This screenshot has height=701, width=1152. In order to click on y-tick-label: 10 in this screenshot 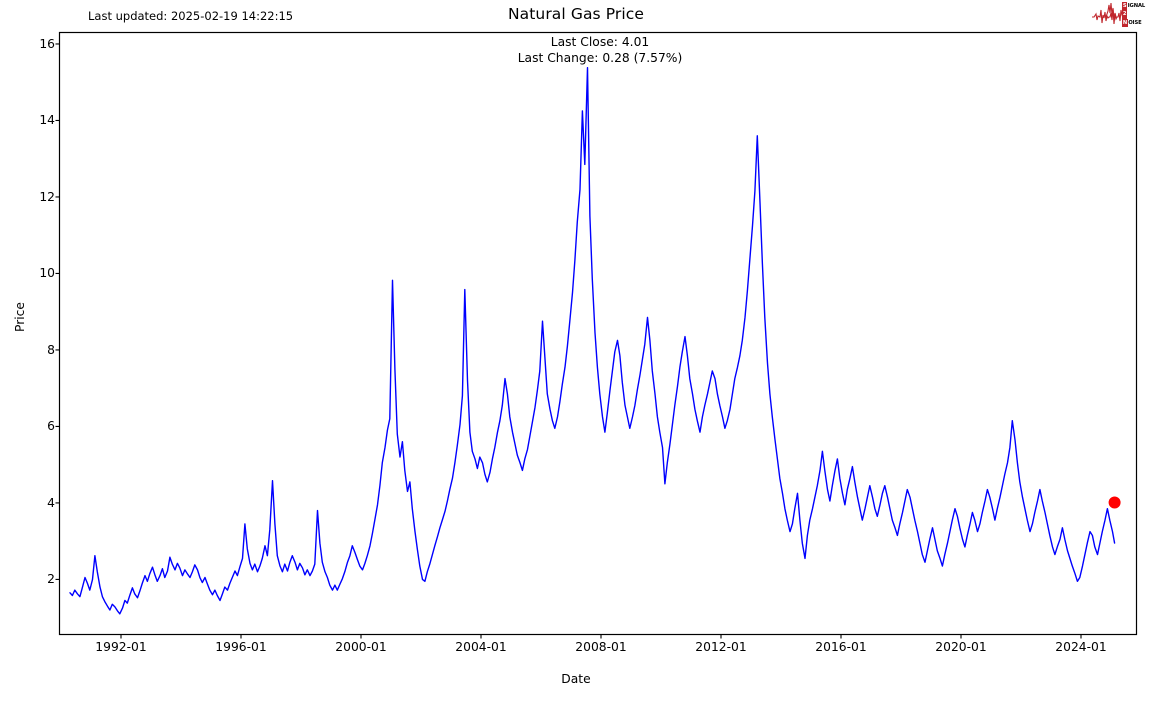, I will do `click(47, 273)`.